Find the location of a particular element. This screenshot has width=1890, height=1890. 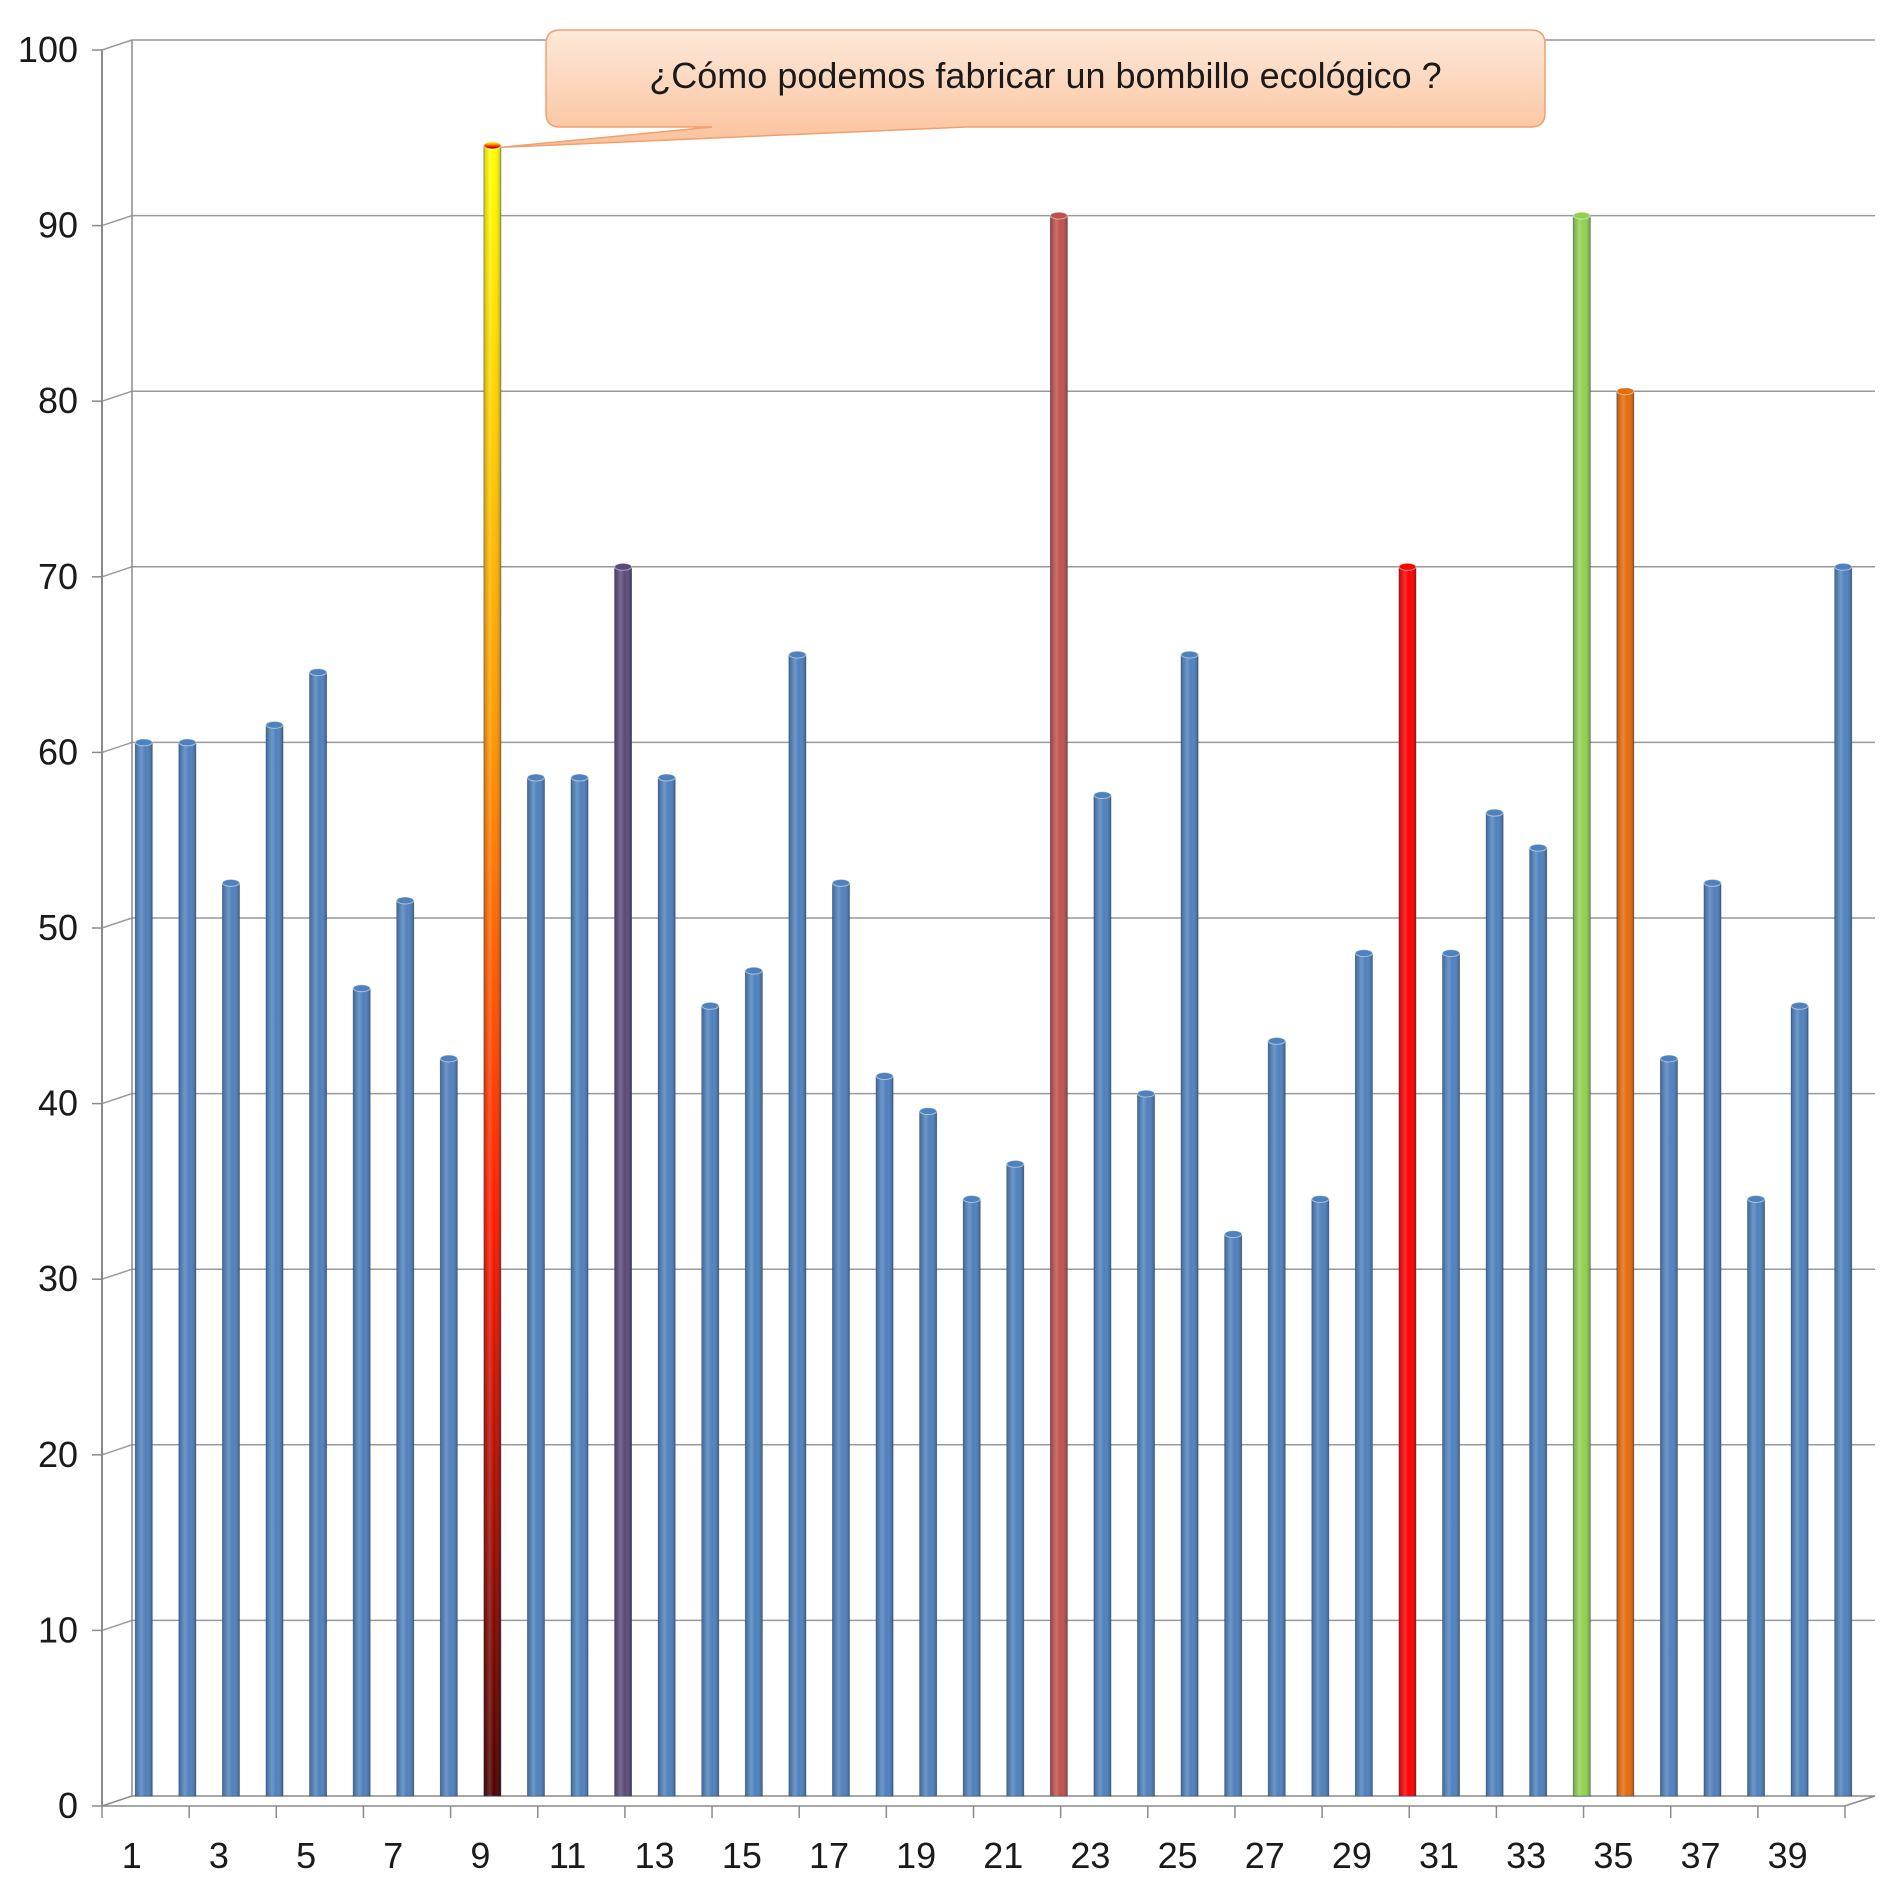

x-tick-label: 39 is located at coordinates (1788, 1855).